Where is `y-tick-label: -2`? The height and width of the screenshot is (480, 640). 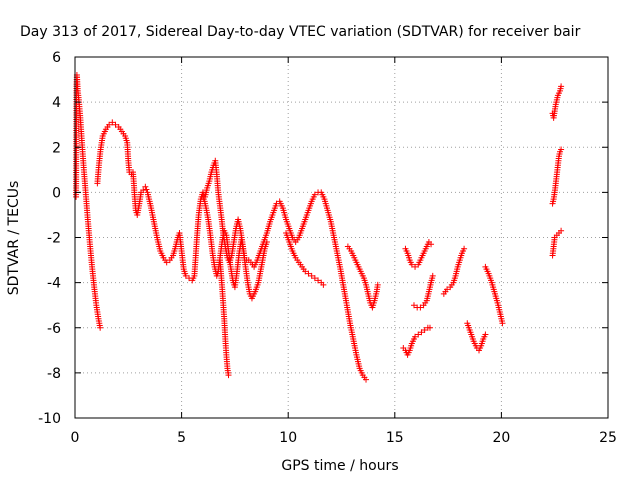
y-tick-label: -2 is located at coordinates (54, 239).